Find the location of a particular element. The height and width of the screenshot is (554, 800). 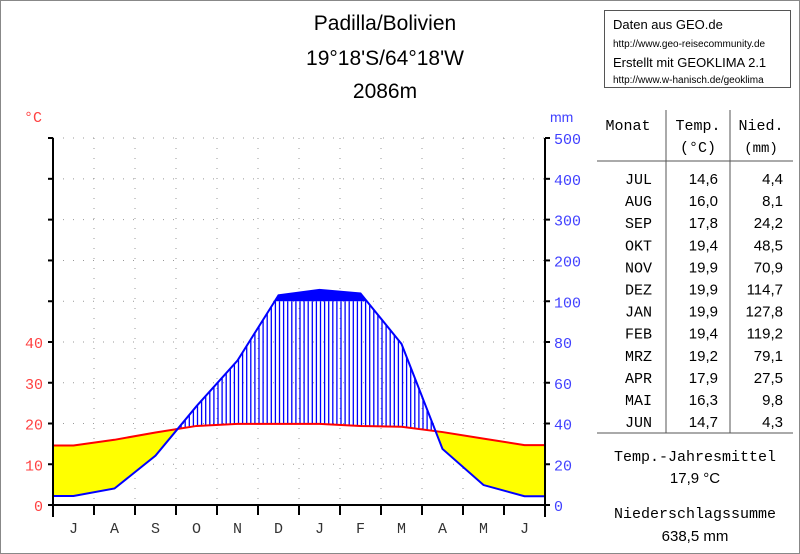

row-temp: 14,6 is located at coordinates (703, 179).